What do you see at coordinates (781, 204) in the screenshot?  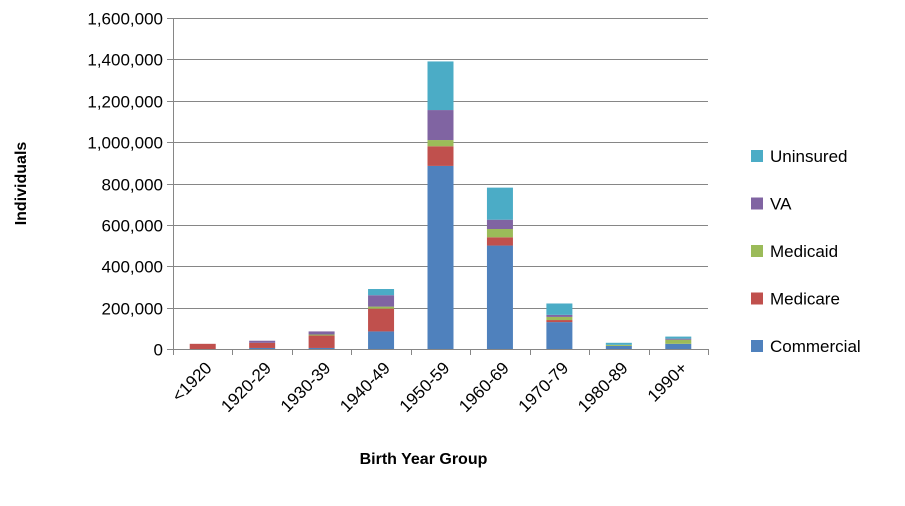 I see `legend-label-va: VA` at bounding box center [781, 204].